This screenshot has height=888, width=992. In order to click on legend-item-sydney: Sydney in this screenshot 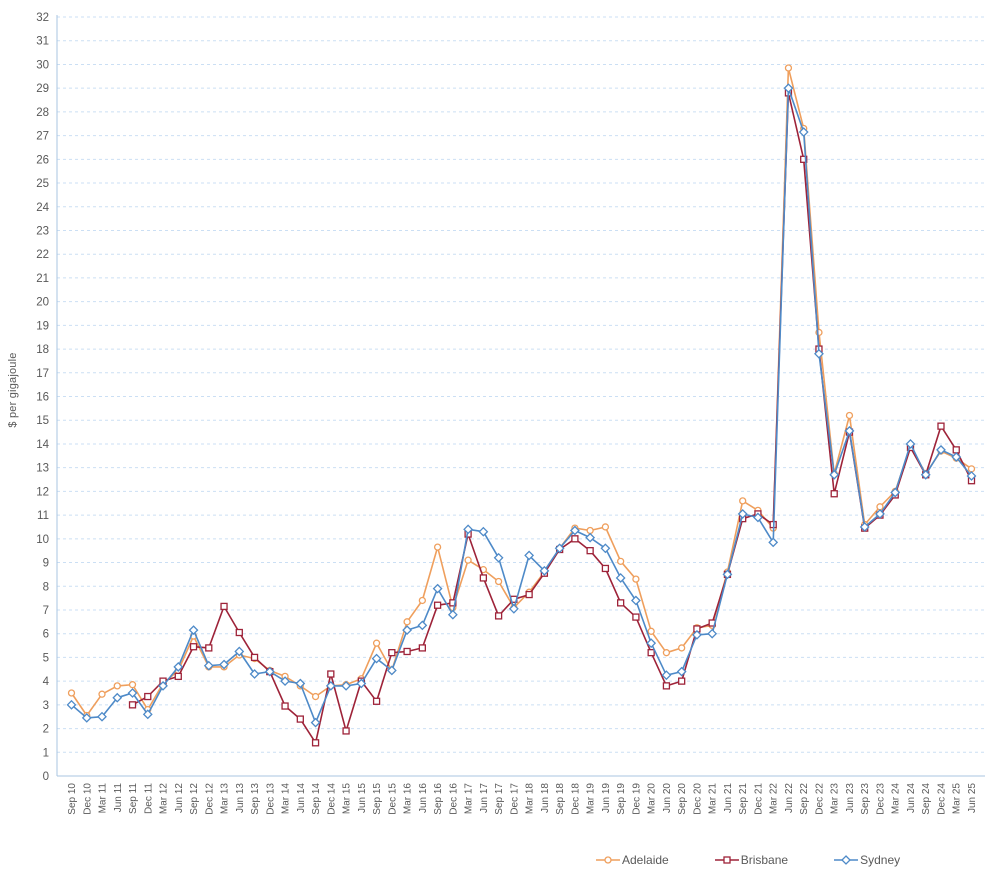, I will do `click(867, 860)`.